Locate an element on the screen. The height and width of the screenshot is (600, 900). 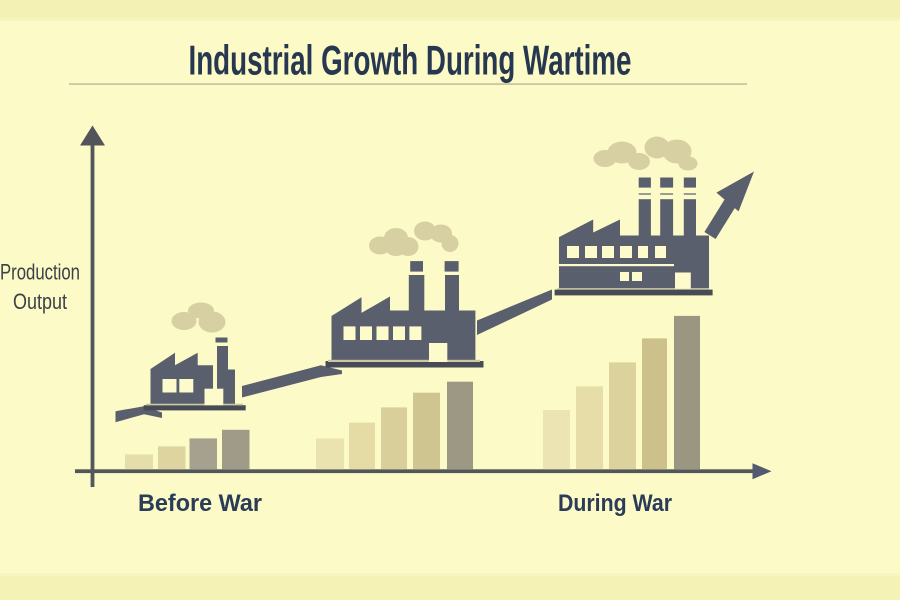
svg-text:Industrial Growth During Warti: Industrial Growth During Wartime is located at coordinates (410, 60).